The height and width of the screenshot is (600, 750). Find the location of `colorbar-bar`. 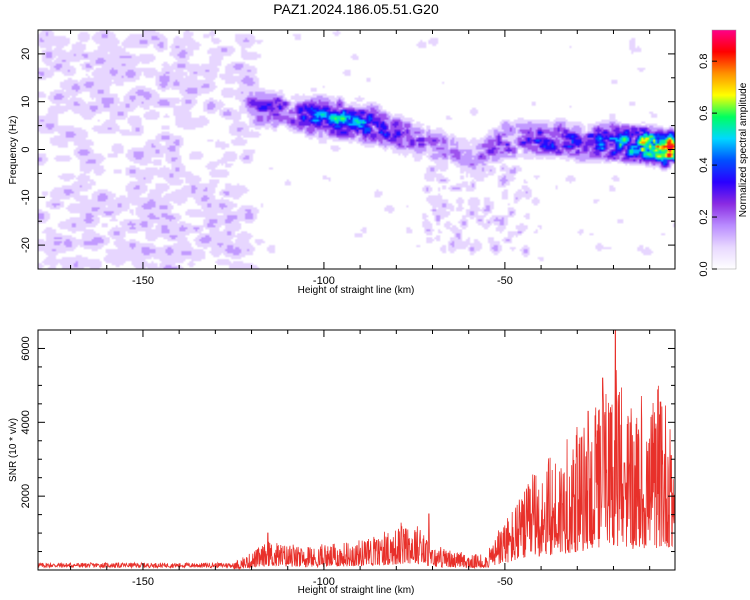

colorbar-bar is located at coordinates (724, 149).